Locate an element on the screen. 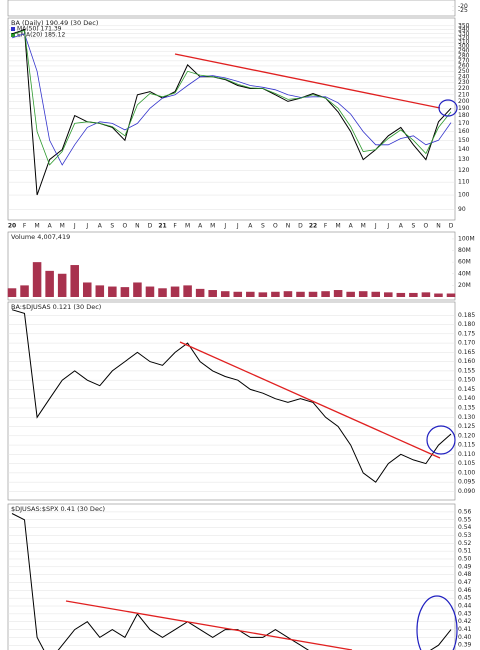 Image resolution: width=480 pixels, height=650 pixels. y-tick-label: 190 is located at coordinates (464, 108).